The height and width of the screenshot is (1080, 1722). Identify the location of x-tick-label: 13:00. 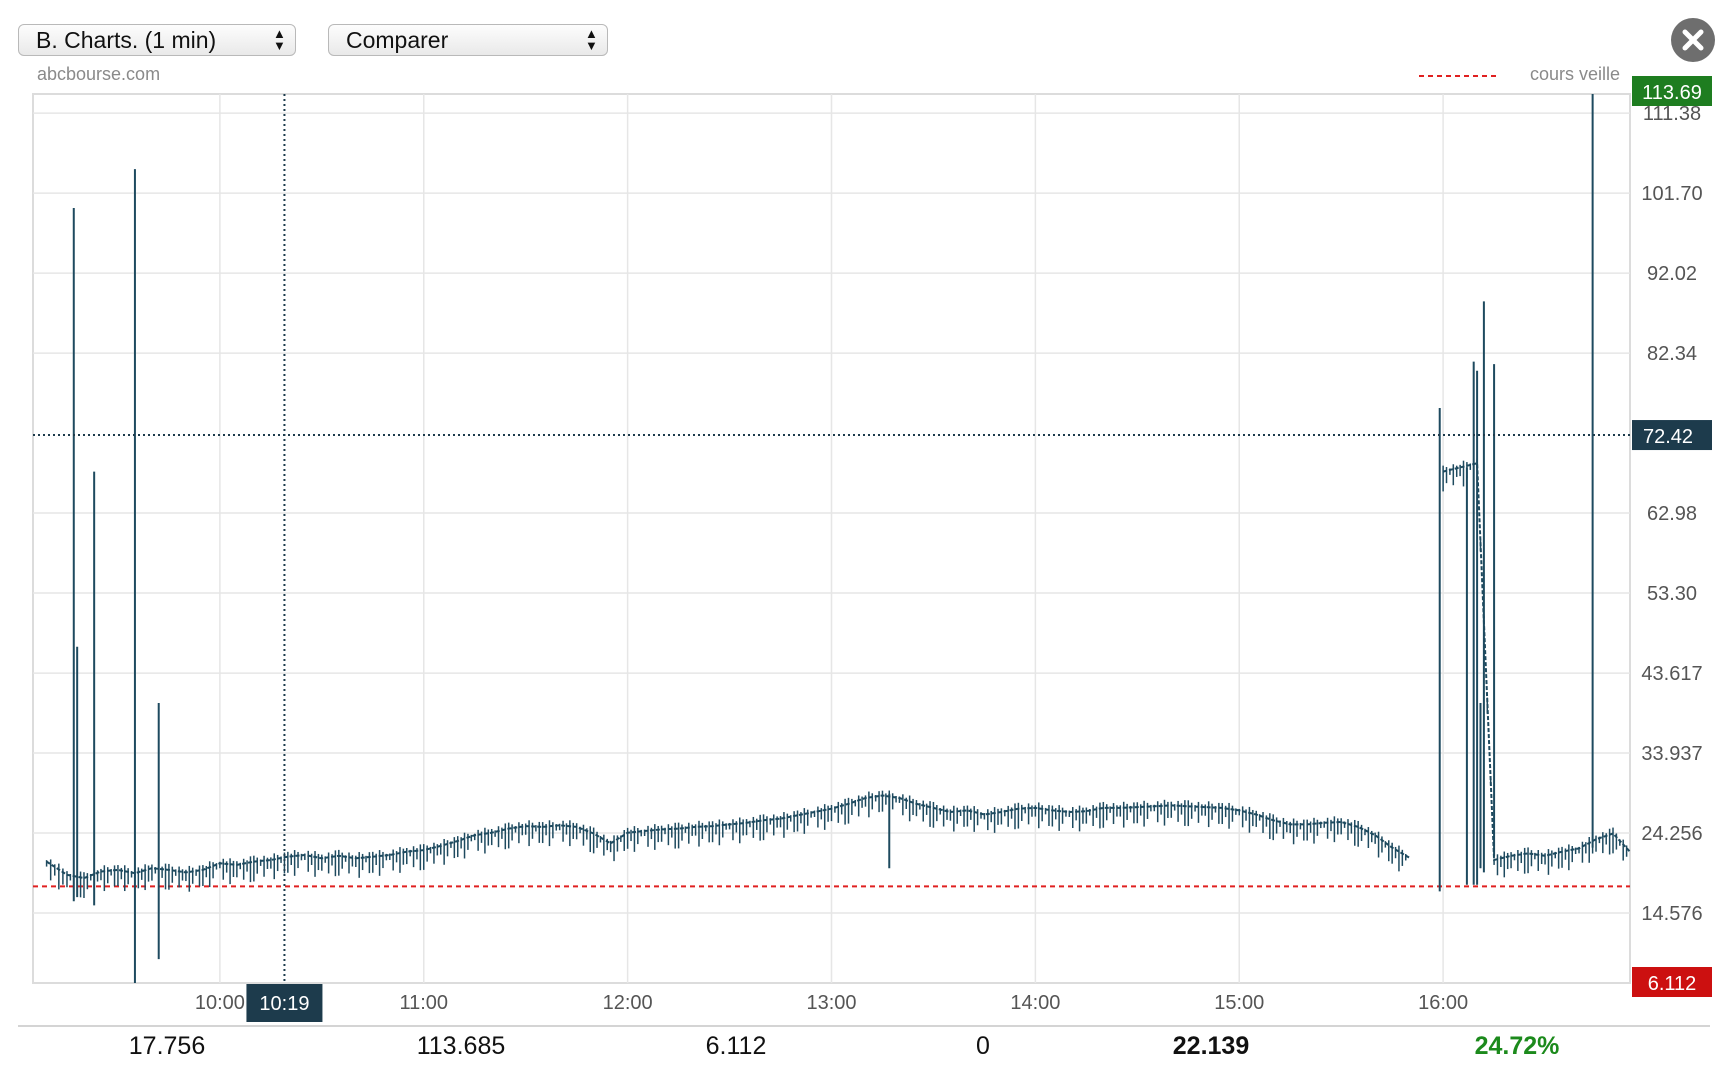
(831, 1003).